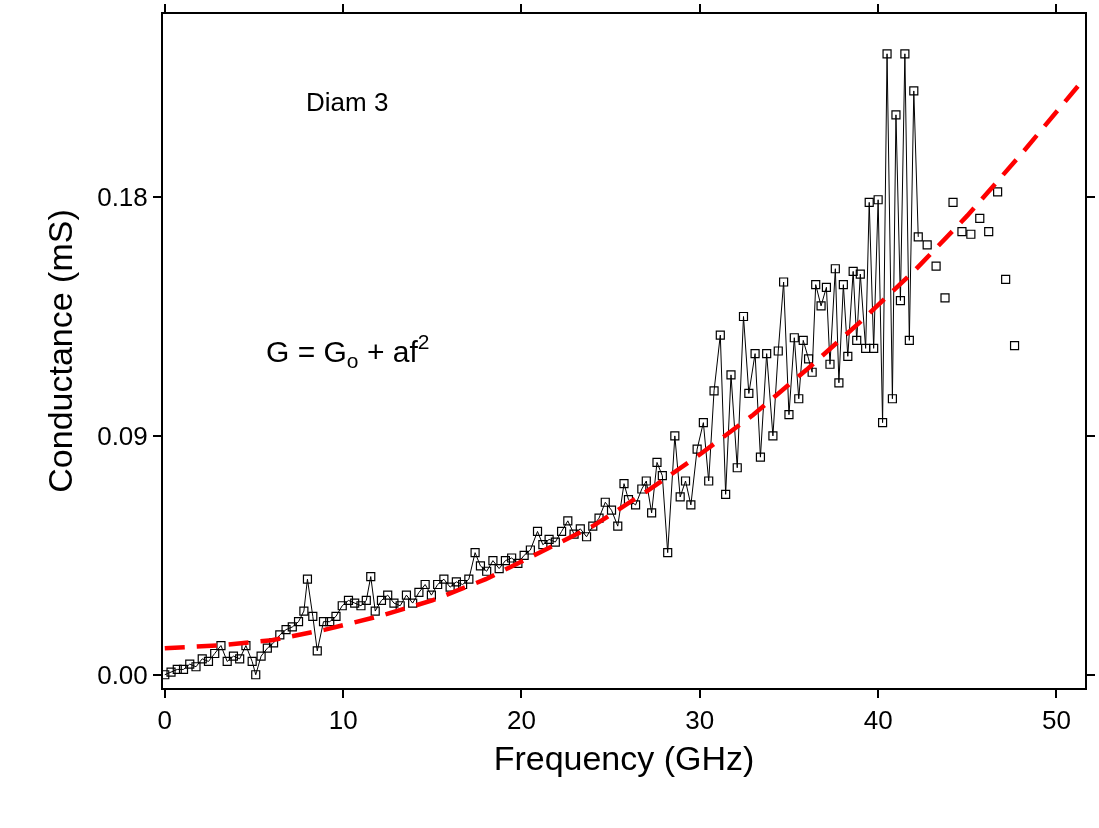 The width and height of the screenshot is (1099, 828). I want to click on x-tick-label: 40, so click(878, 720).